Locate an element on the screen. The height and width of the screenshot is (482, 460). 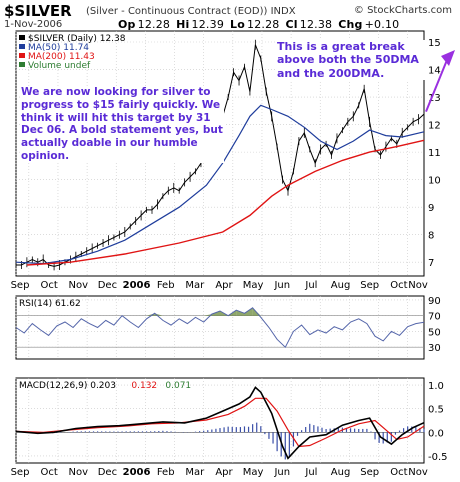
y-tick-label-rsi: 70 is located at coordinates (434, 317).